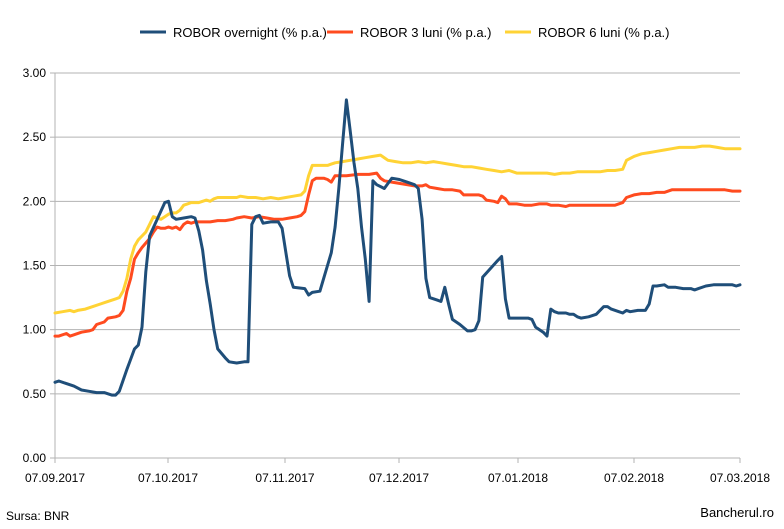  Describe the element at coordinates (35, 330) in the screenshot. I see `y-tick-label: 1.00` at that location.